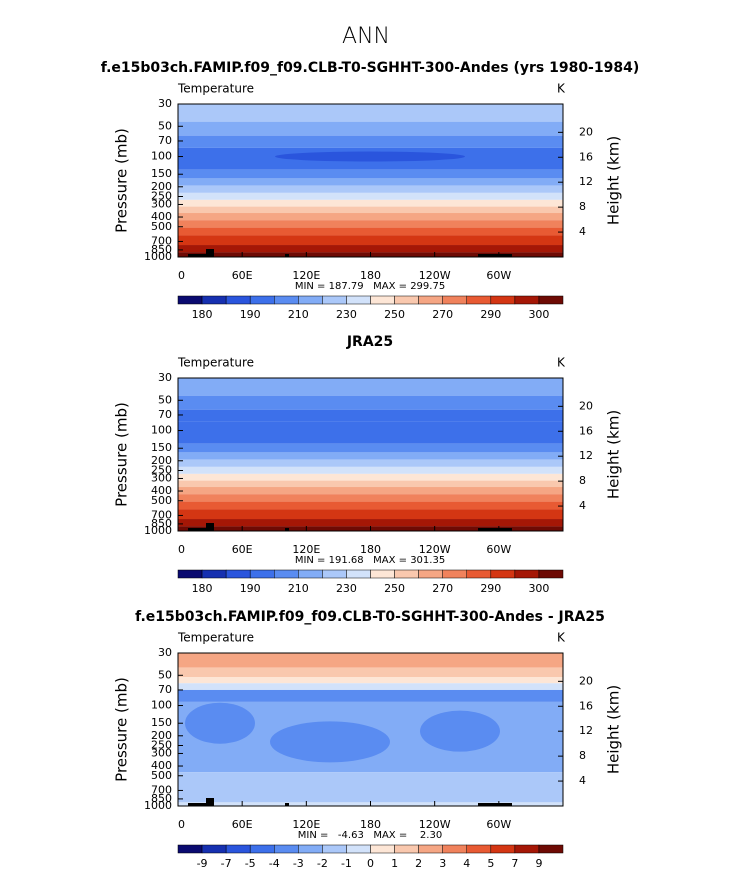 The width and height of the screenshot is (733, 872). What do you see at coordinates (370, 560) in the screenshot?
I see `min-max: MIN = 191.68 MAX = 301.35` at bounding box center [370, 560].